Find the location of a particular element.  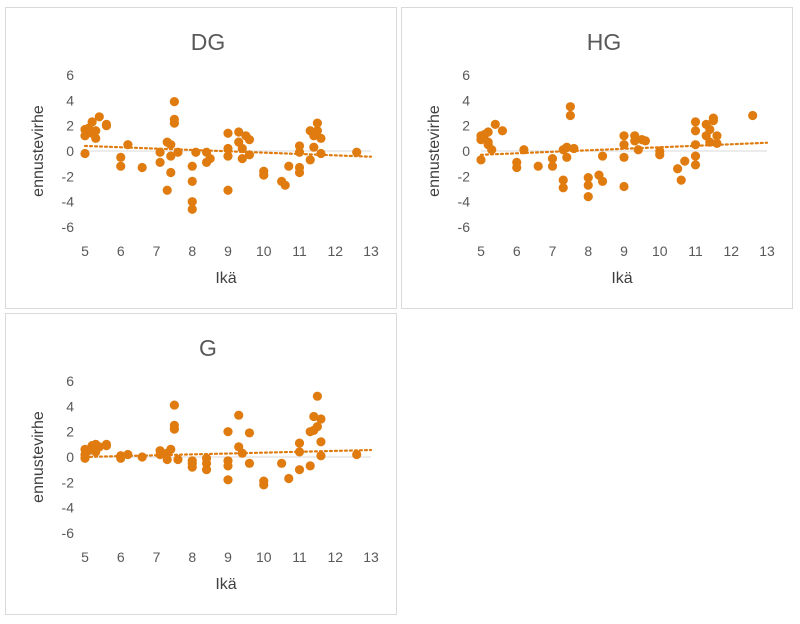

y-tick-label: -2 is located at coordinates (68, 176).